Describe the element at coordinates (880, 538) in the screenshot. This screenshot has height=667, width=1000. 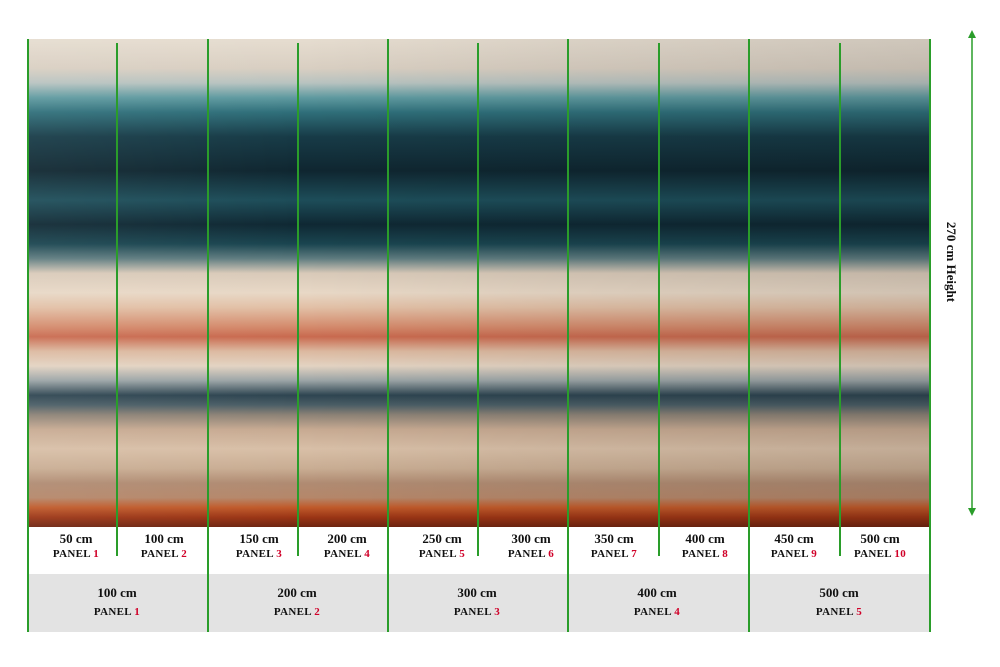
I see `half-panel-width: 500 cm` at that location.